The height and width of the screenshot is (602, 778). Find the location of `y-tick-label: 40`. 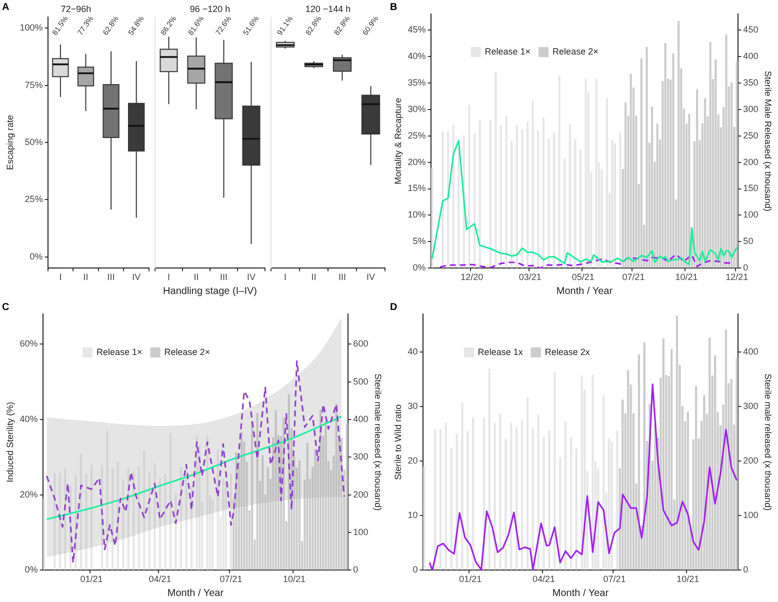

y-tick-label: 40 is located at coordinates (413, 351).